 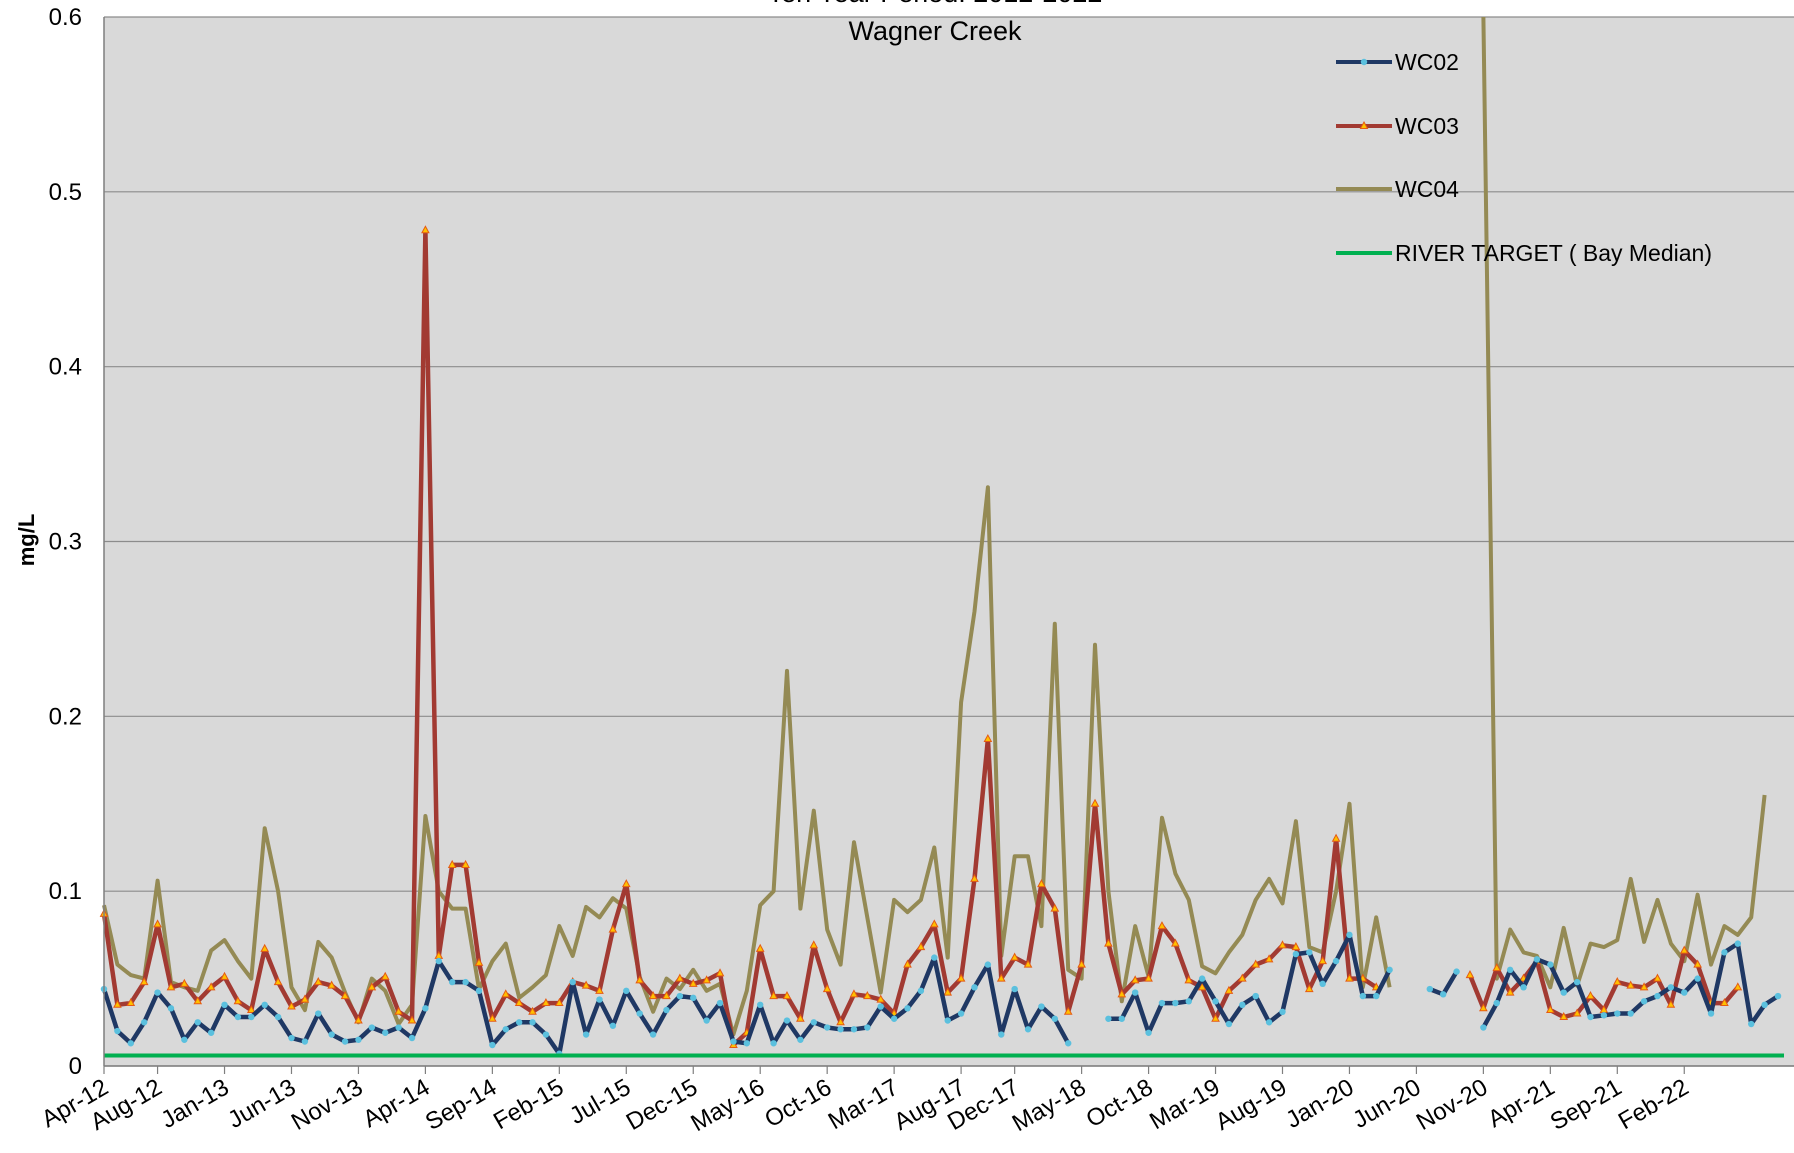 I want to click on x-tick-label: Sep-21, so click(x=1586, y=1105).